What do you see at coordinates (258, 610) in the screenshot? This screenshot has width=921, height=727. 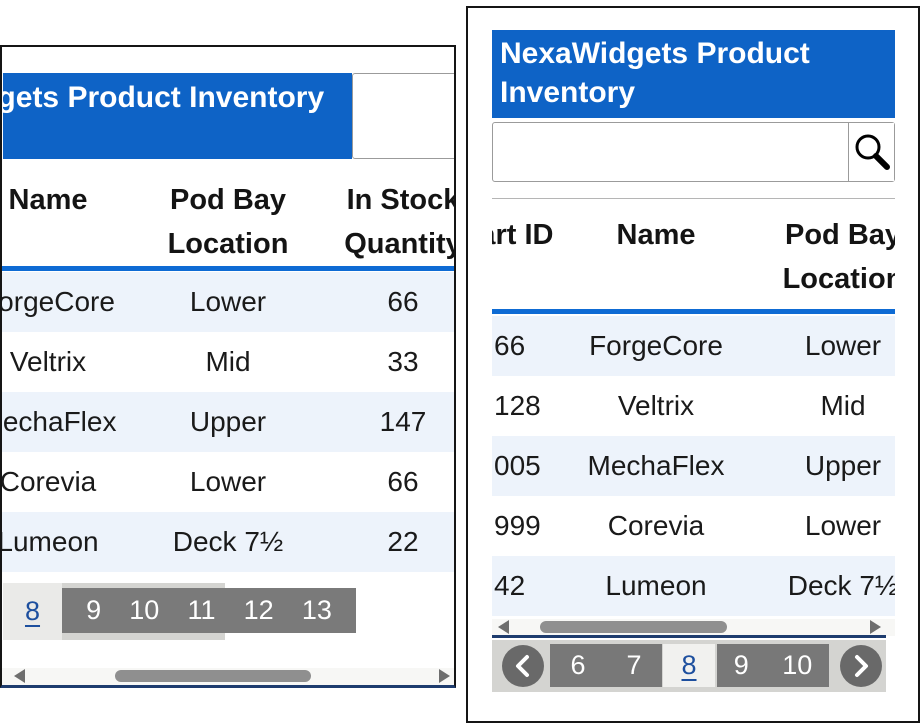 I see `page-button: 12` at bounding box center [258, 610].